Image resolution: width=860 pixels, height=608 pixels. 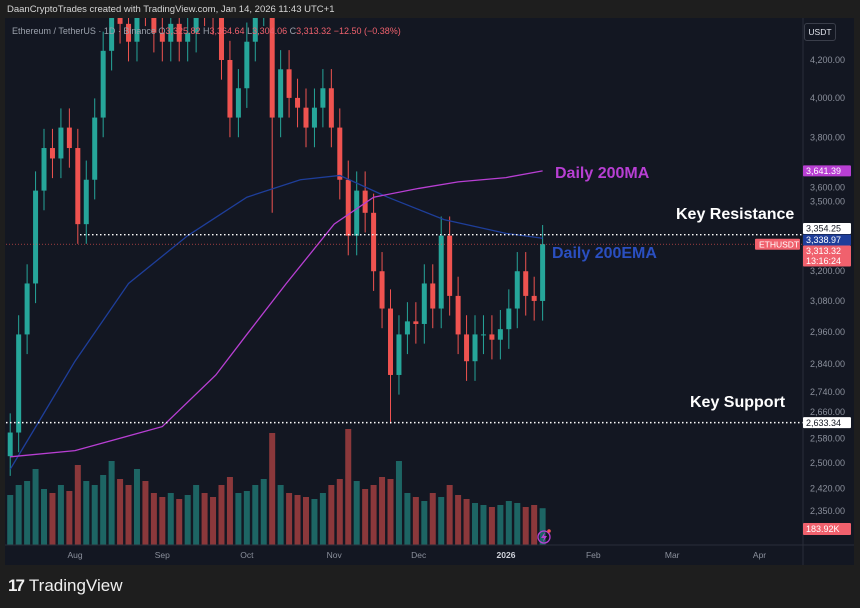 I want to click on low-value: 3,304.06, so click(x=270, y=31).